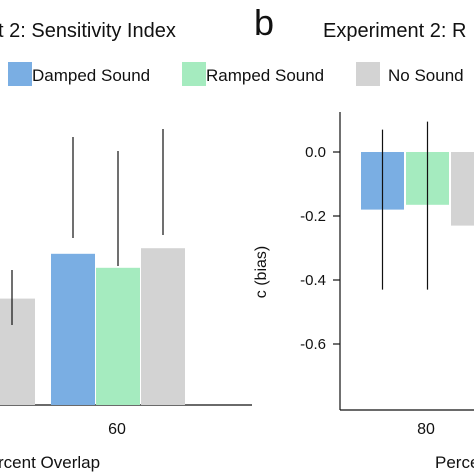 This screenshot has height=474, width=474. Describe the element at coordinates (50, 462) in the screenshot. I see `panel-a-xlabel: rcent Overlap` at that location.